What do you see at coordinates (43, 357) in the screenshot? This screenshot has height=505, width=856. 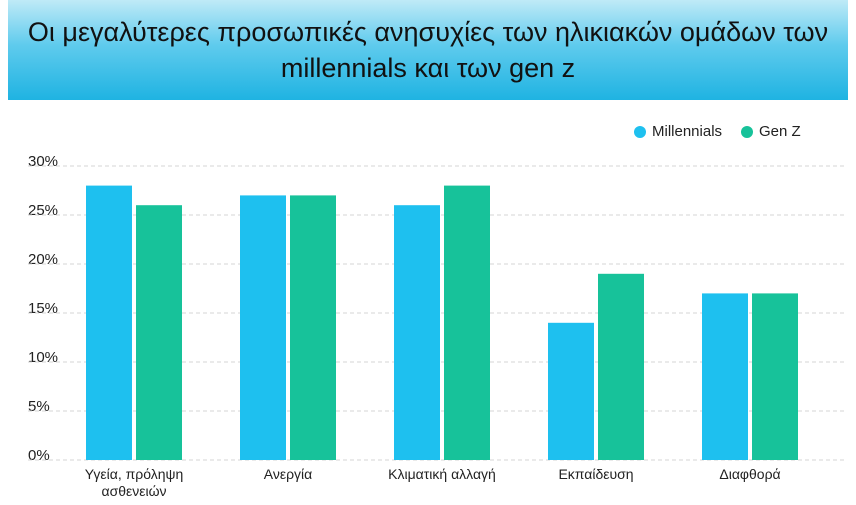 I see `y-tick-label: 10%` at bounding box center [43, 357].